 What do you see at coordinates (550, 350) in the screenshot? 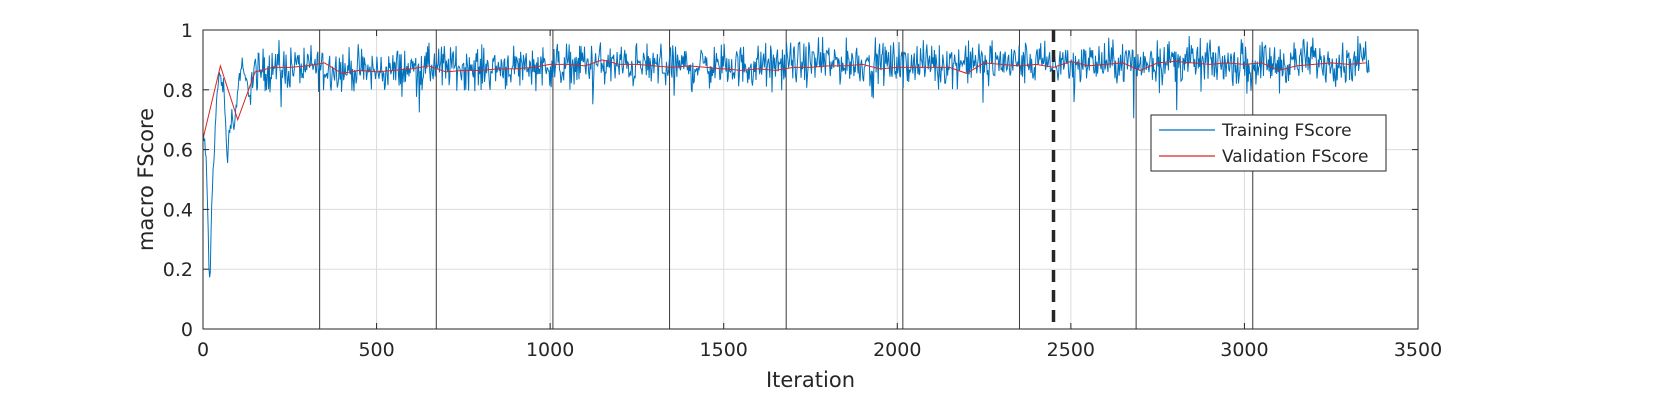
I see `x-tick-label: 1000` at bounding box center [550, 350].